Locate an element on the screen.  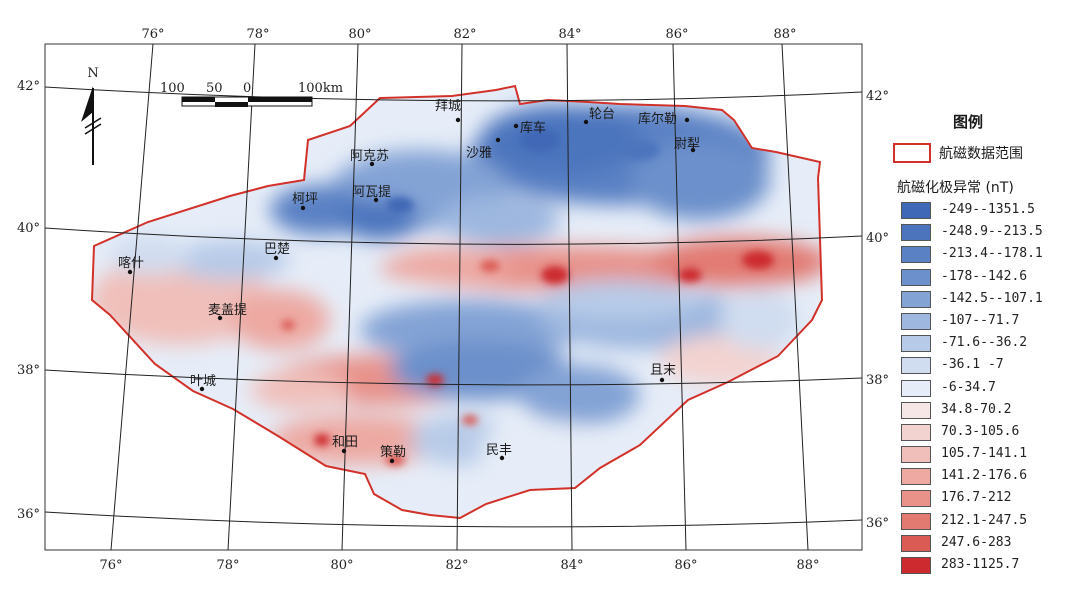
lat-label-right: 40° is located at coordinates (877, 238).